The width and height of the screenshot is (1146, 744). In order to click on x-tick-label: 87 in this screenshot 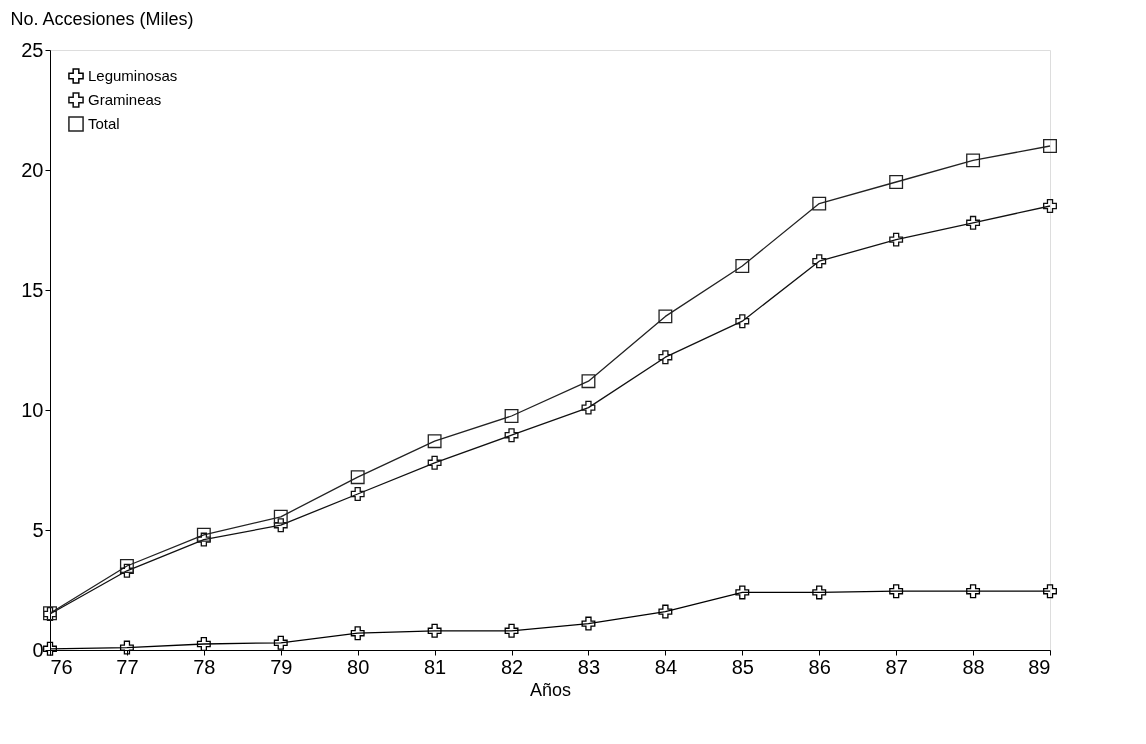, I will do `click(896, 666)`.